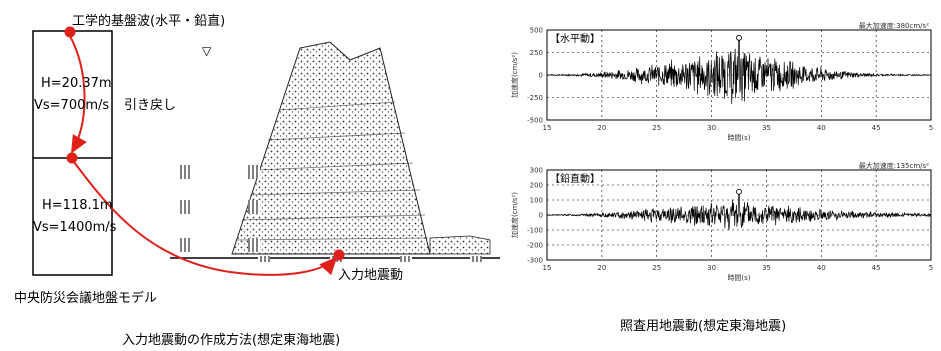 This screenshot has height=351, width=941. Describe the element at coordinates (894, 25) in the screenshot. I see `max-accel-annotation: 最大加速度:380cm/s²` at that location.